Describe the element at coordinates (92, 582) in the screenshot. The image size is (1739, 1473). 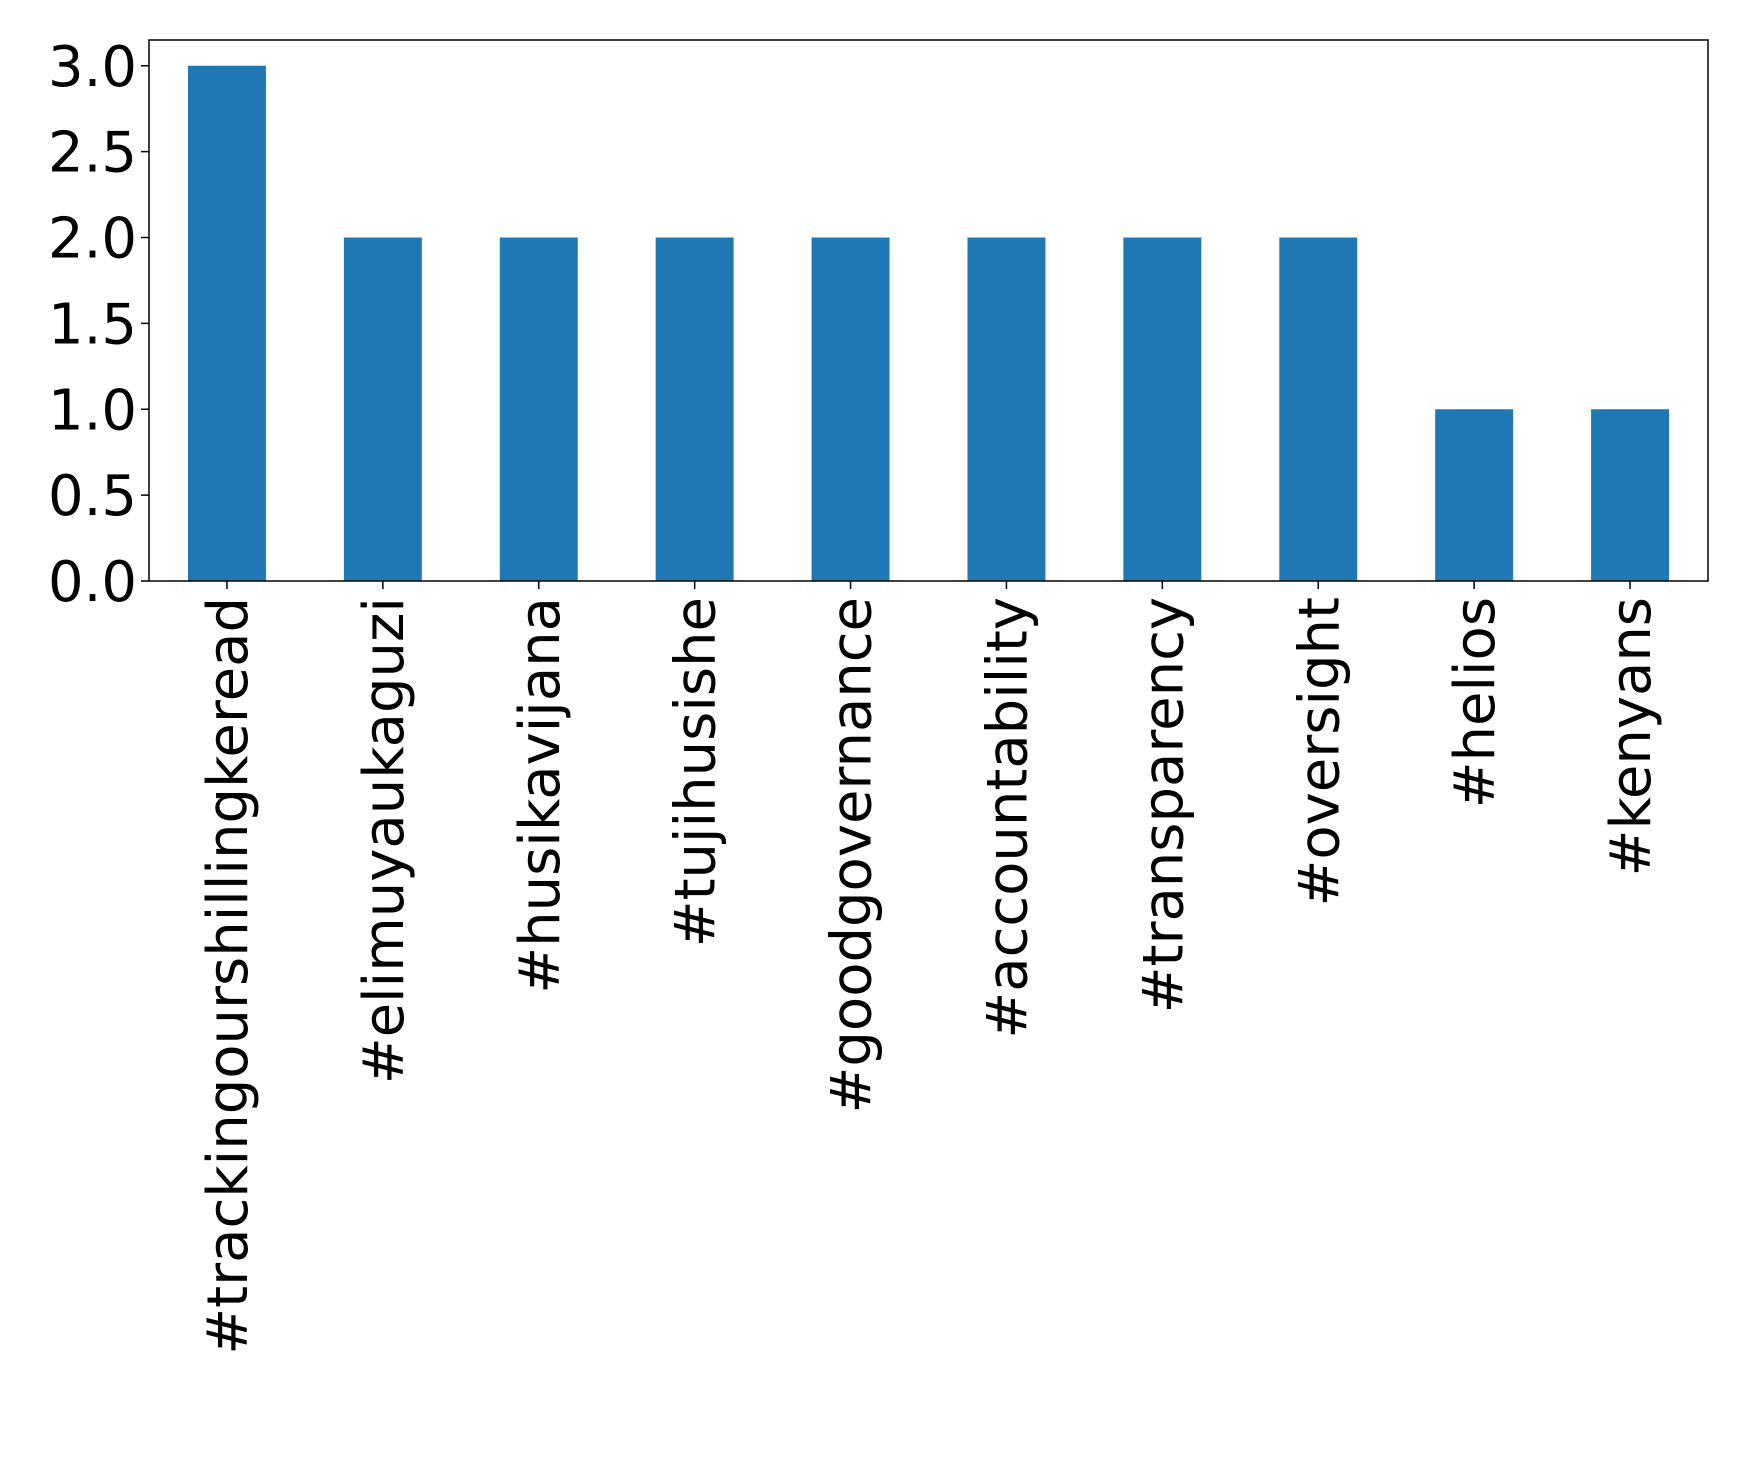
I see `y-tick-label: 0.0` at that location.